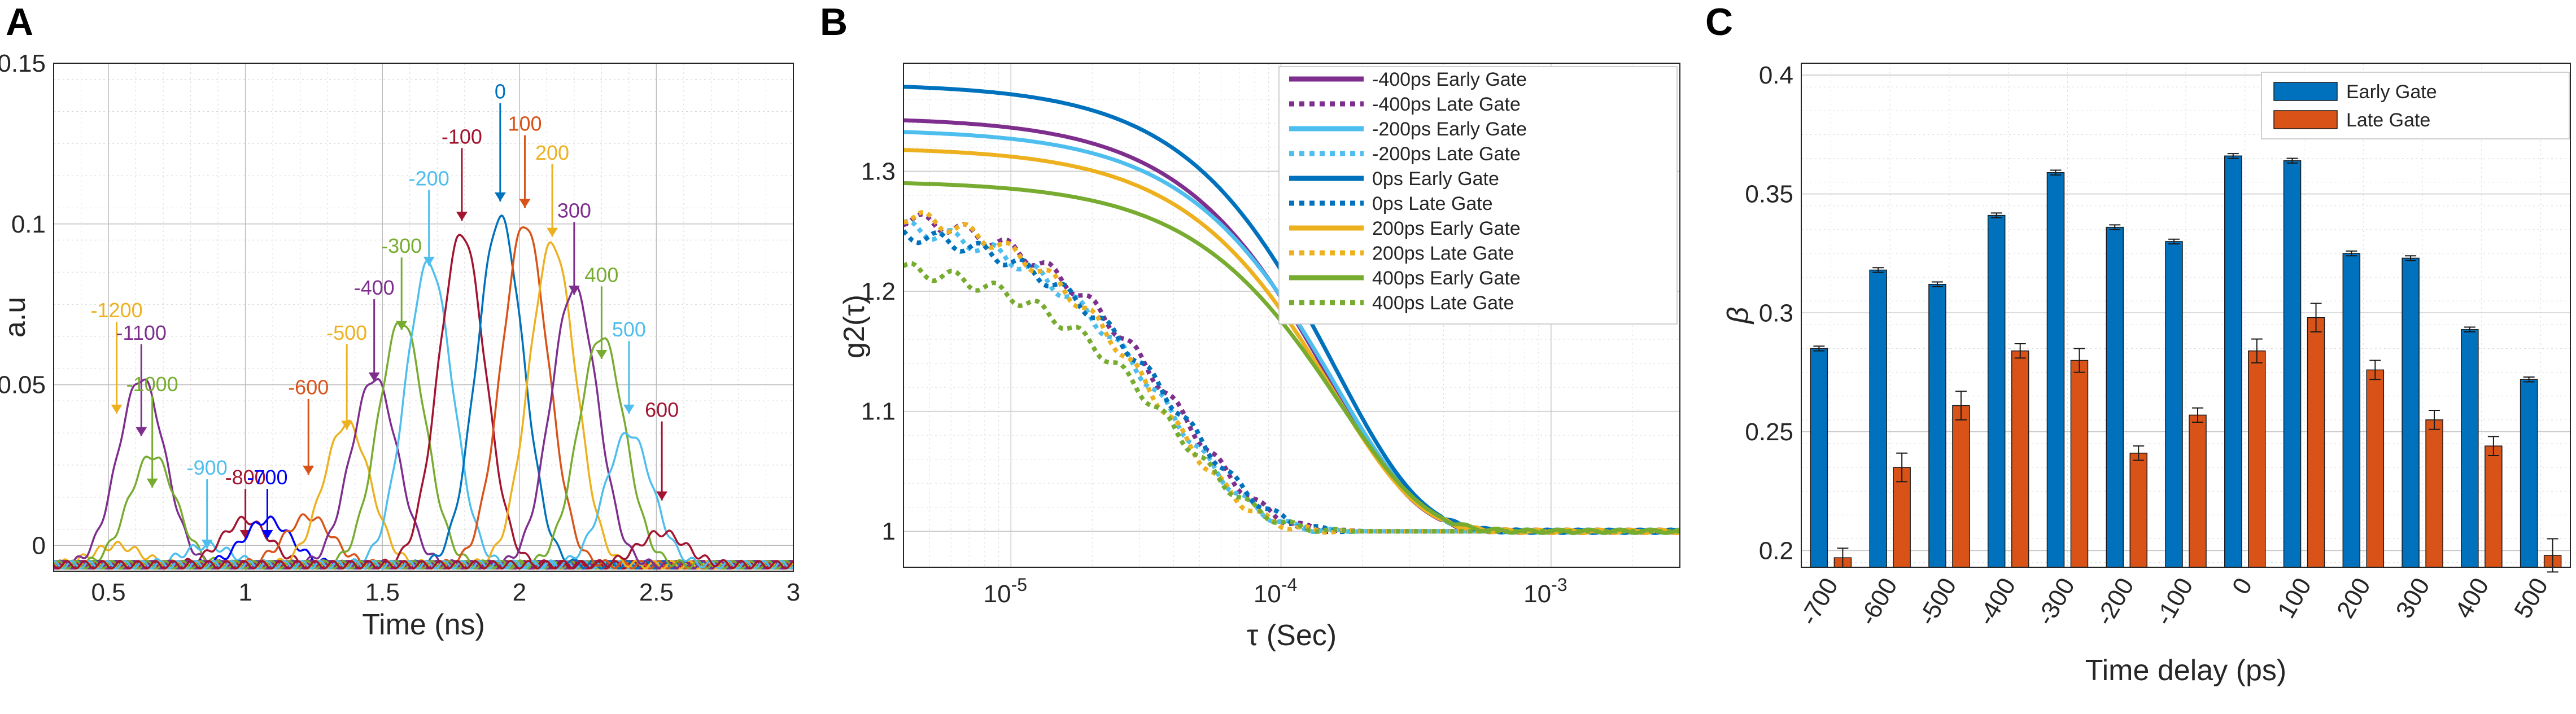  I want to click on legend-label: 400ps Early Gate, so click(1447, 278).